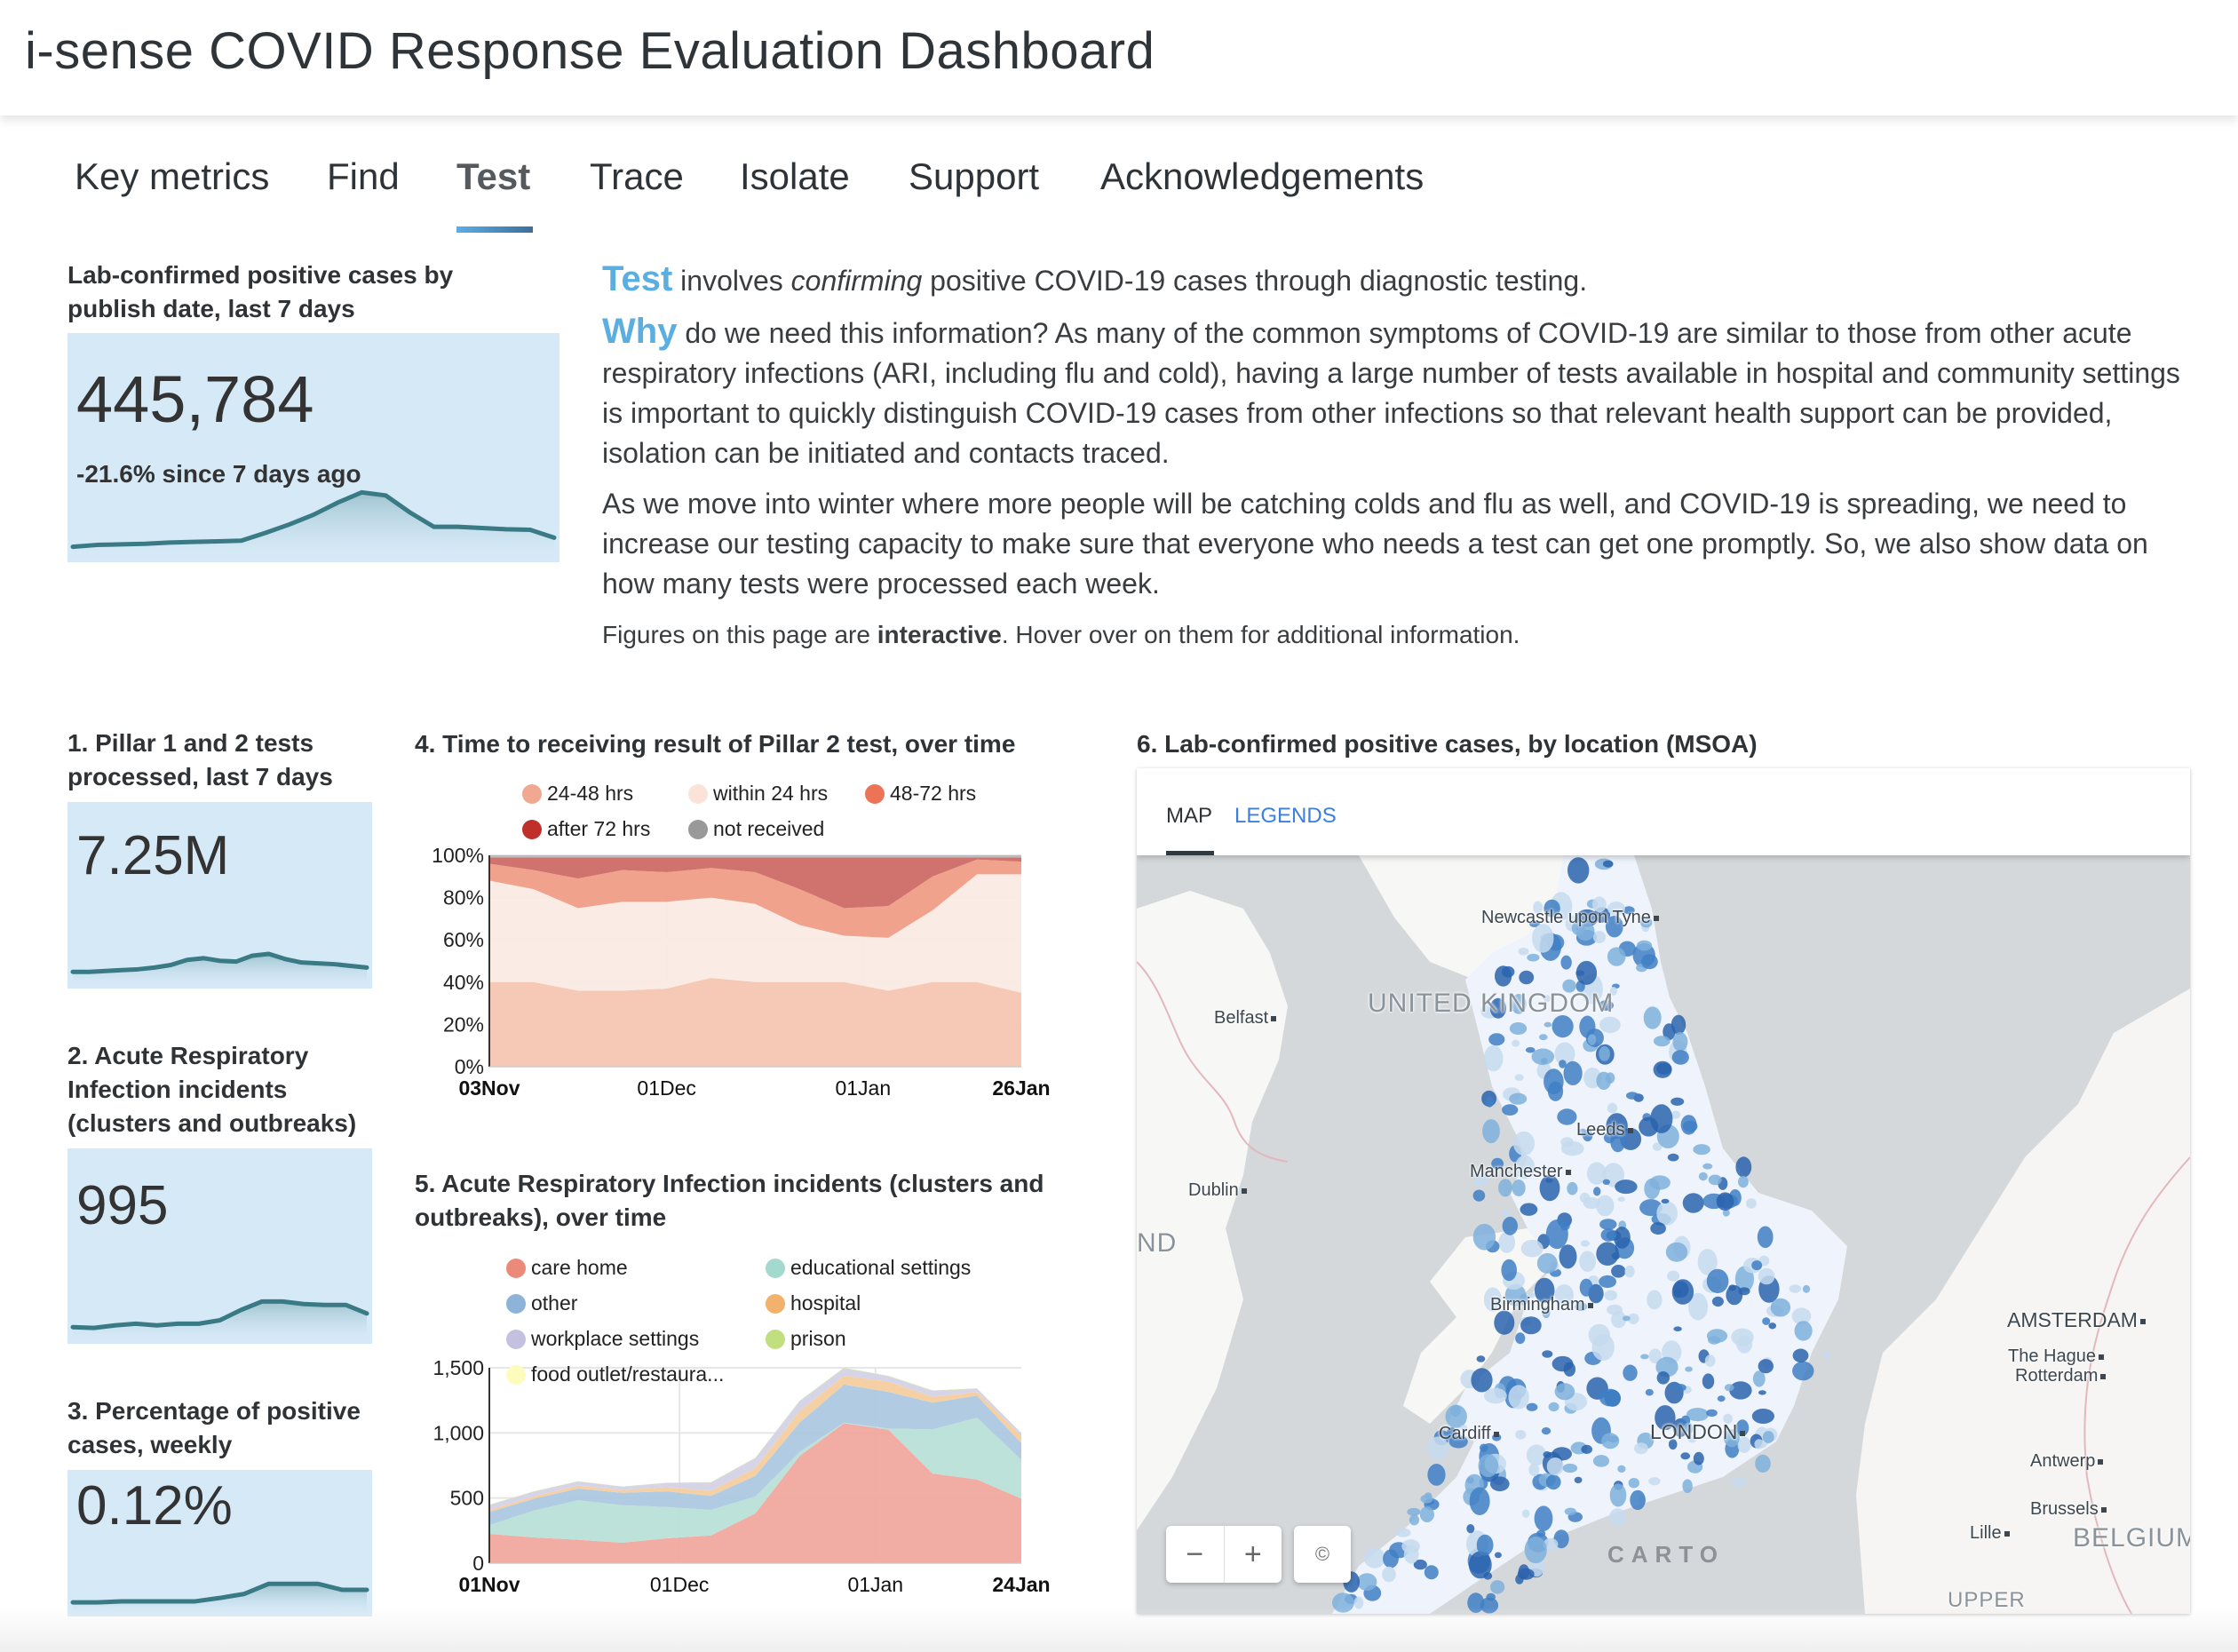  Describe the element at coordinates (737, 1479) in the screenshot. I see `chart5-plot: 0 500 1,000 1,500 01Nov 01Dec 01Jan 24Jan` at that location.